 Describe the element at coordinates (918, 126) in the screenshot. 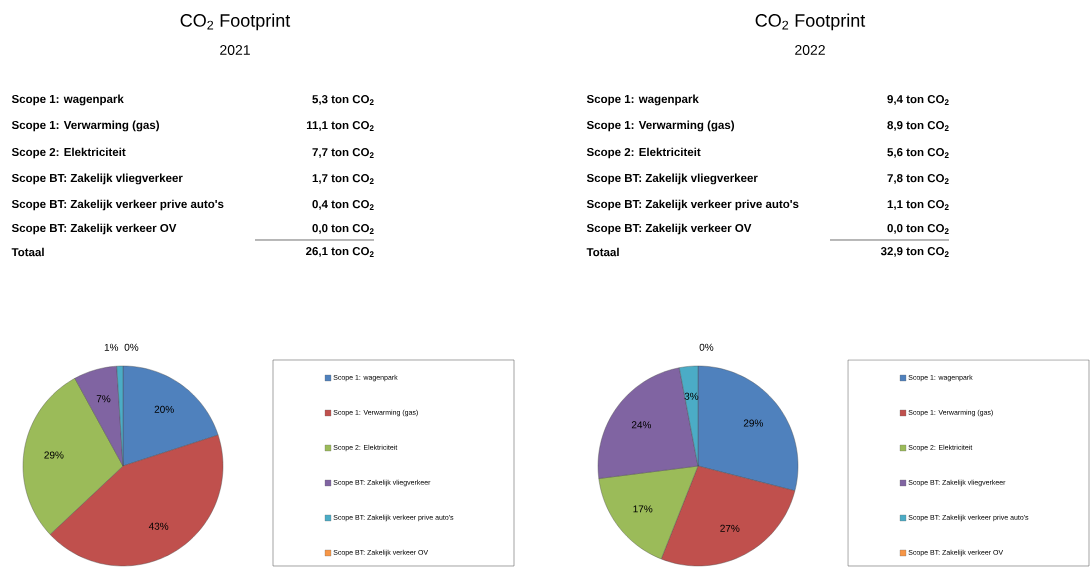

I see `text: 8,9 ton CO$_{2}$` at that location.